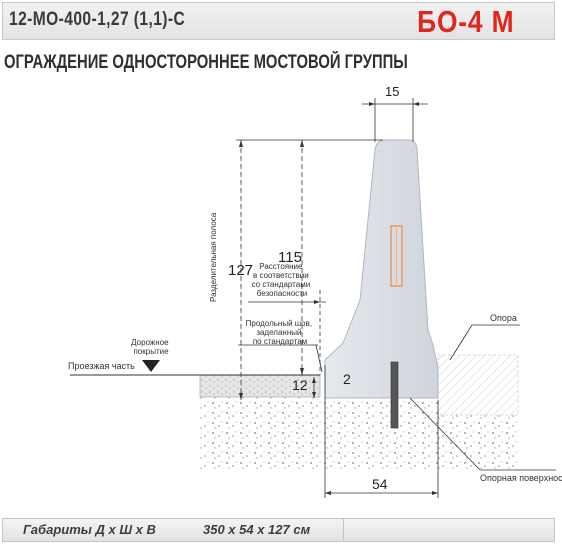  I want to click on label-support-surface: Опорная поверхность, so click(521, 478).